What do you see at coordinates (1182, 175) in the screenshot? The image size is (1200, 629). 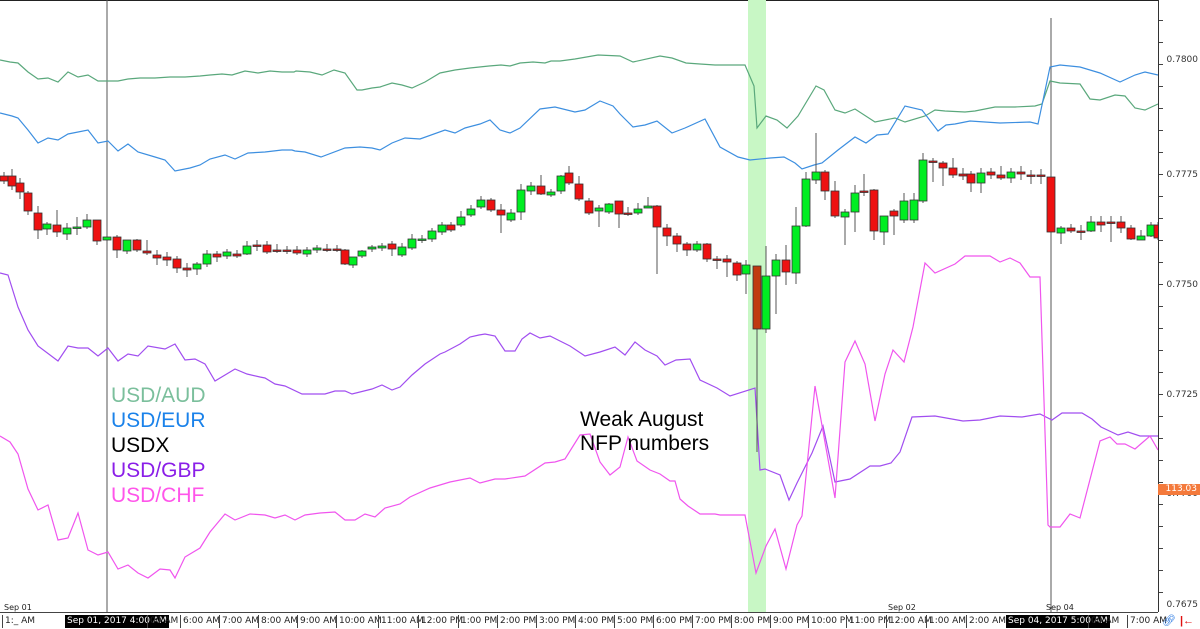 I see `price-axis-label: 0.7775` at bounding box center [1182, 175].